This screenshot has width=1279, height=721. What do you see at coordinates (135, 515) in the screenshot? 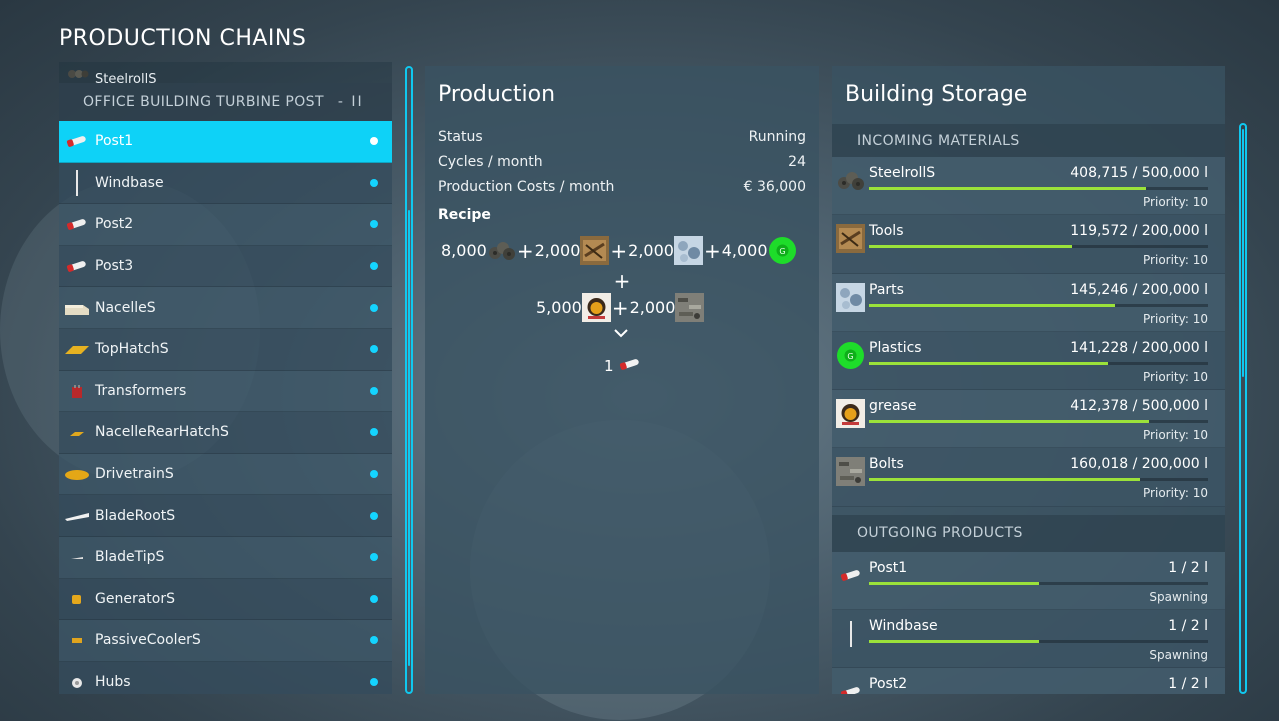
I see `chain-item-label: BladeRootS` at bounding box center [135, 515].